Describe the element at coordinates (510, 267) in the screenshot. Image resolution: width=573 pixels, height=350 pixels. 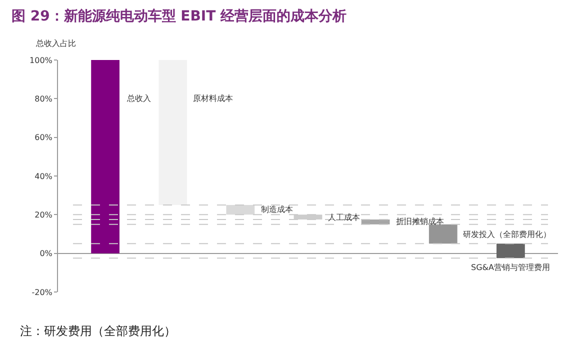
I see `annotation: SG&A营销与管理费用` at that location.